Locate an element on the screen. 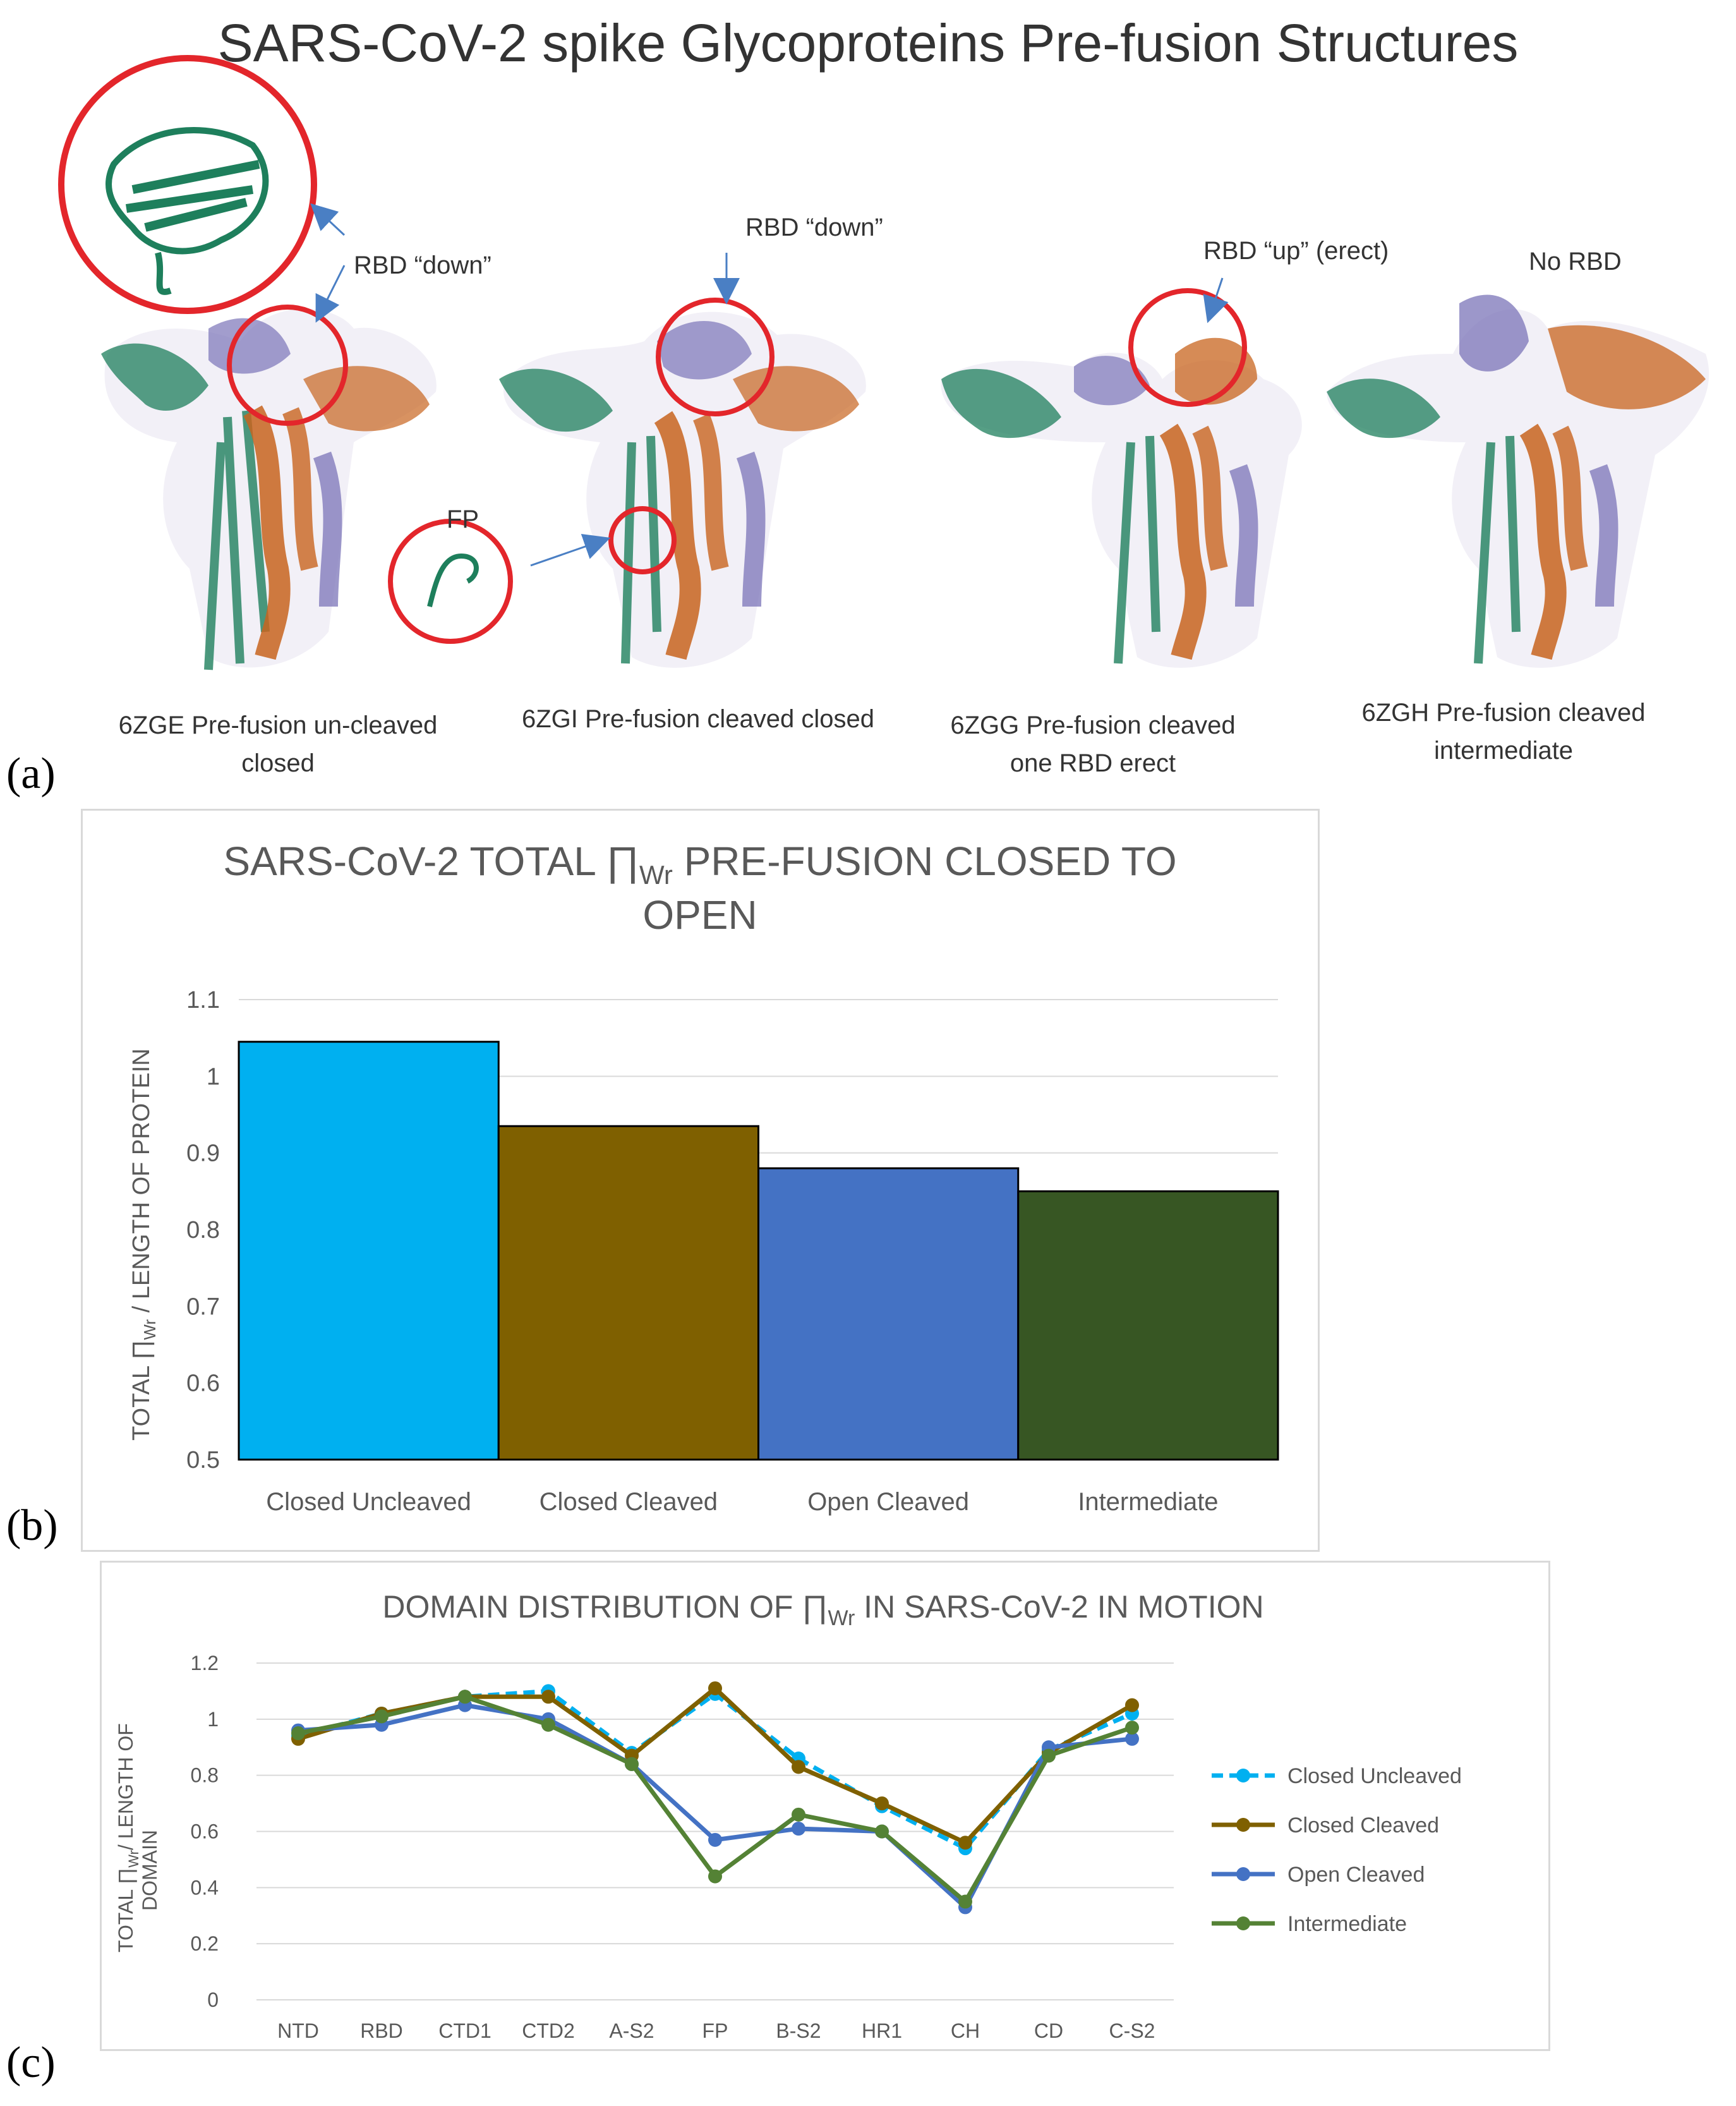  panel-letter-a: (a) is located at coordinates (31, 773).